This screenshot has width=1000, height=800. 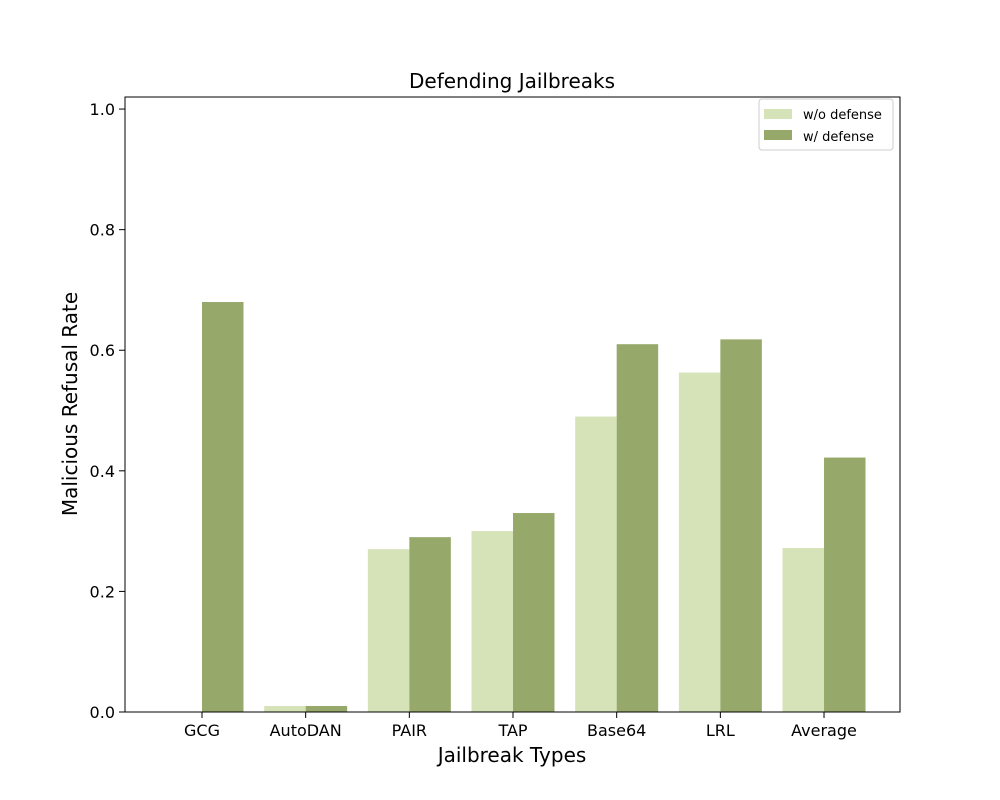 What do you see at coordinates (778, 114) in the screenshot?
I see `legend-swatch-wo-defense` at bounding box center [778, 114].